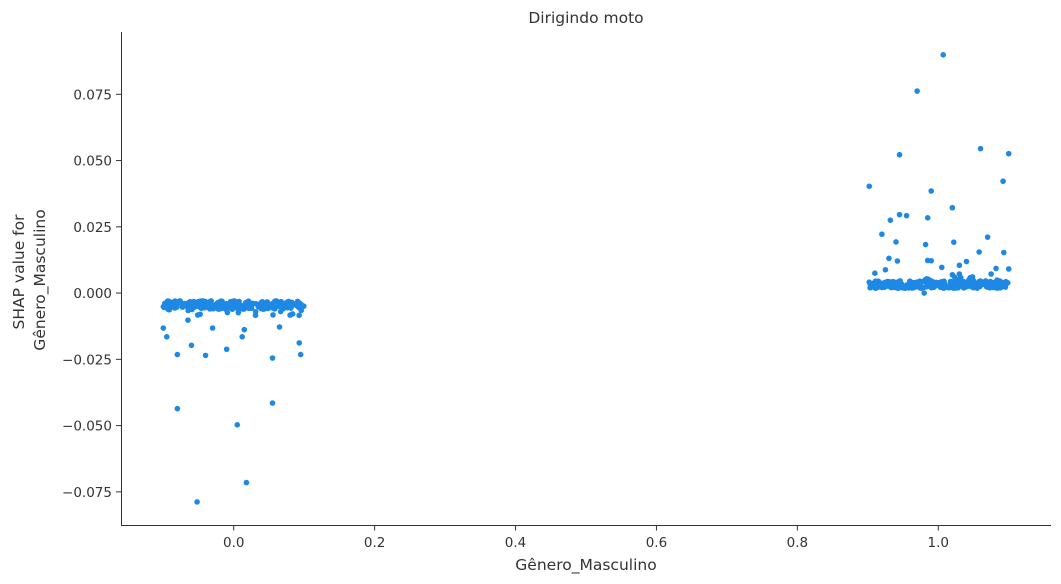 The height and width of the screenshot is (584, 1061). Describe the element at coordinates (585, 565) in the screenshot. I see `x-axis-label: Gênero_Masculino` at that location.